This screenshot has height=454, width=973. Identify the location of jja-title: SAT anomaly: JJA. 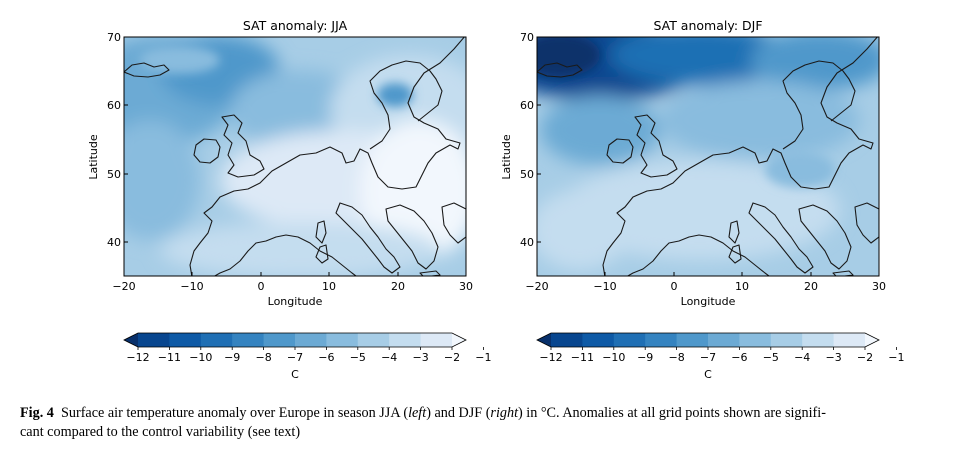
(295, 25).